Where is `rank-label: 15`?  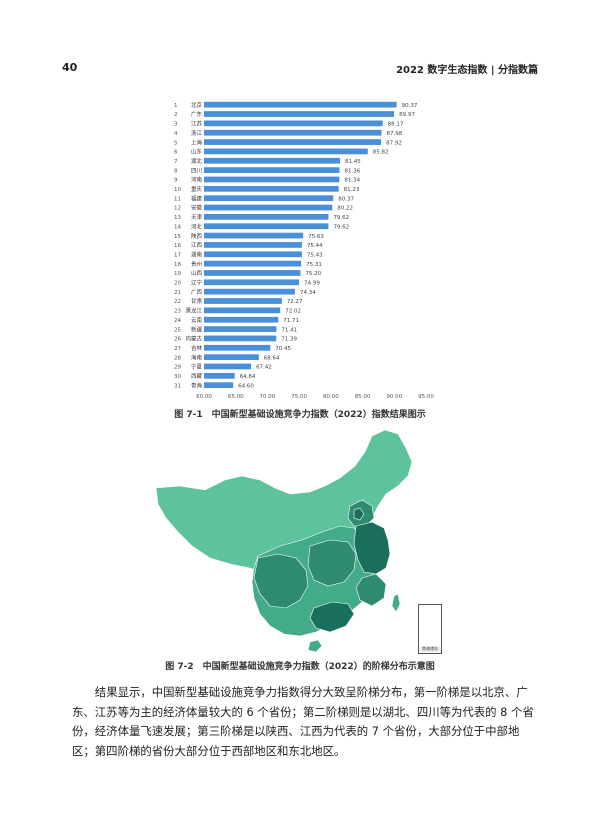 rank-label: 15 is located at coordinates (177, 237).